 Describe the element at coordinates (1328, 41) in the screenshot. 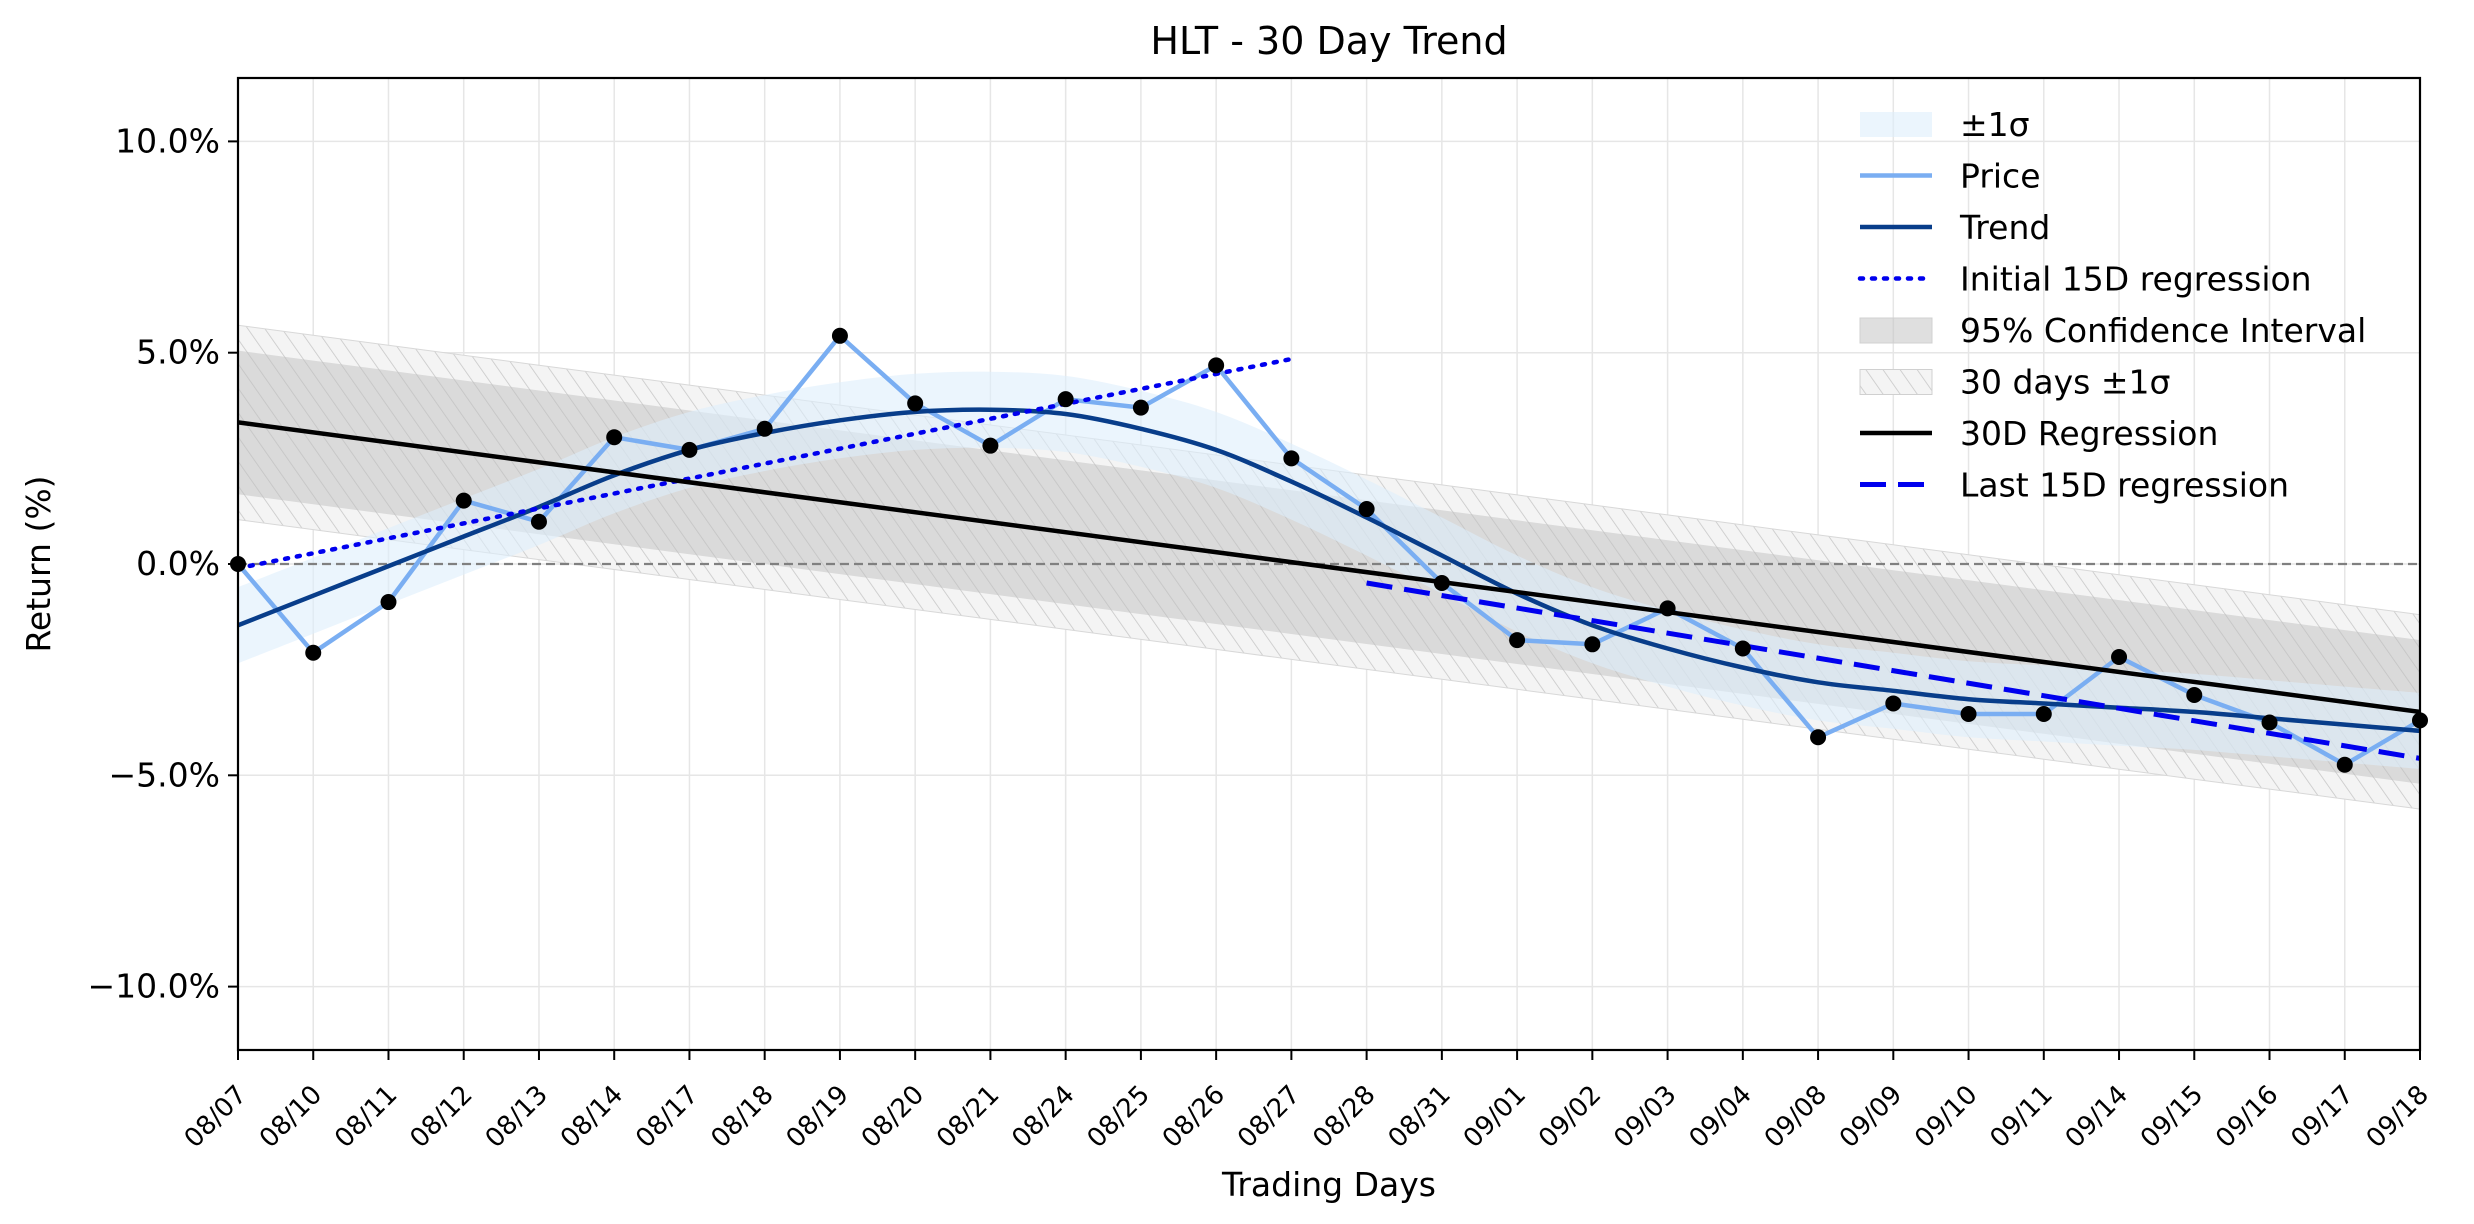

I see `chart-title: HLT - 30 Day Trend` at that location.